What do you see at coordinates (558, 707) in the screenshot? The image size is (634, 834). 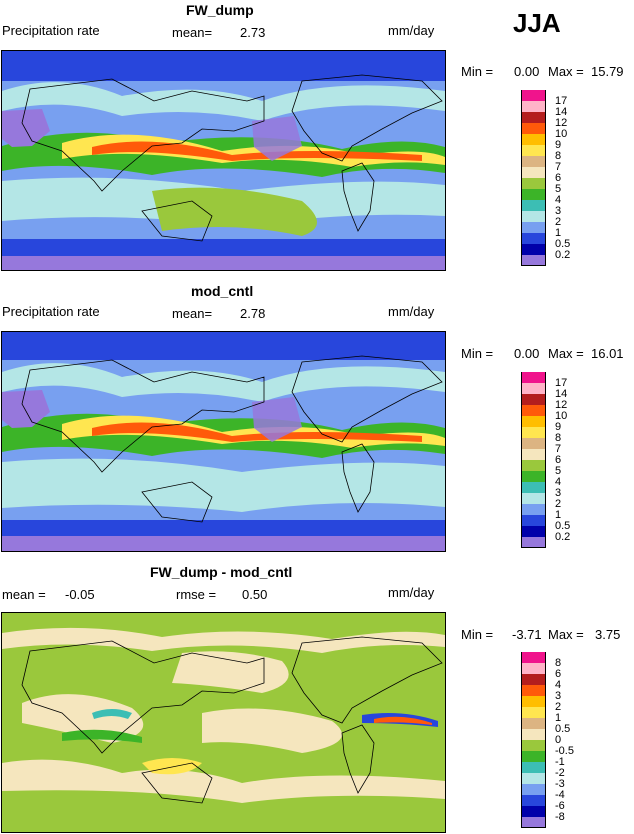 I see `panel-3-colorbar-tick: 2` at bounding box center [558, 707].